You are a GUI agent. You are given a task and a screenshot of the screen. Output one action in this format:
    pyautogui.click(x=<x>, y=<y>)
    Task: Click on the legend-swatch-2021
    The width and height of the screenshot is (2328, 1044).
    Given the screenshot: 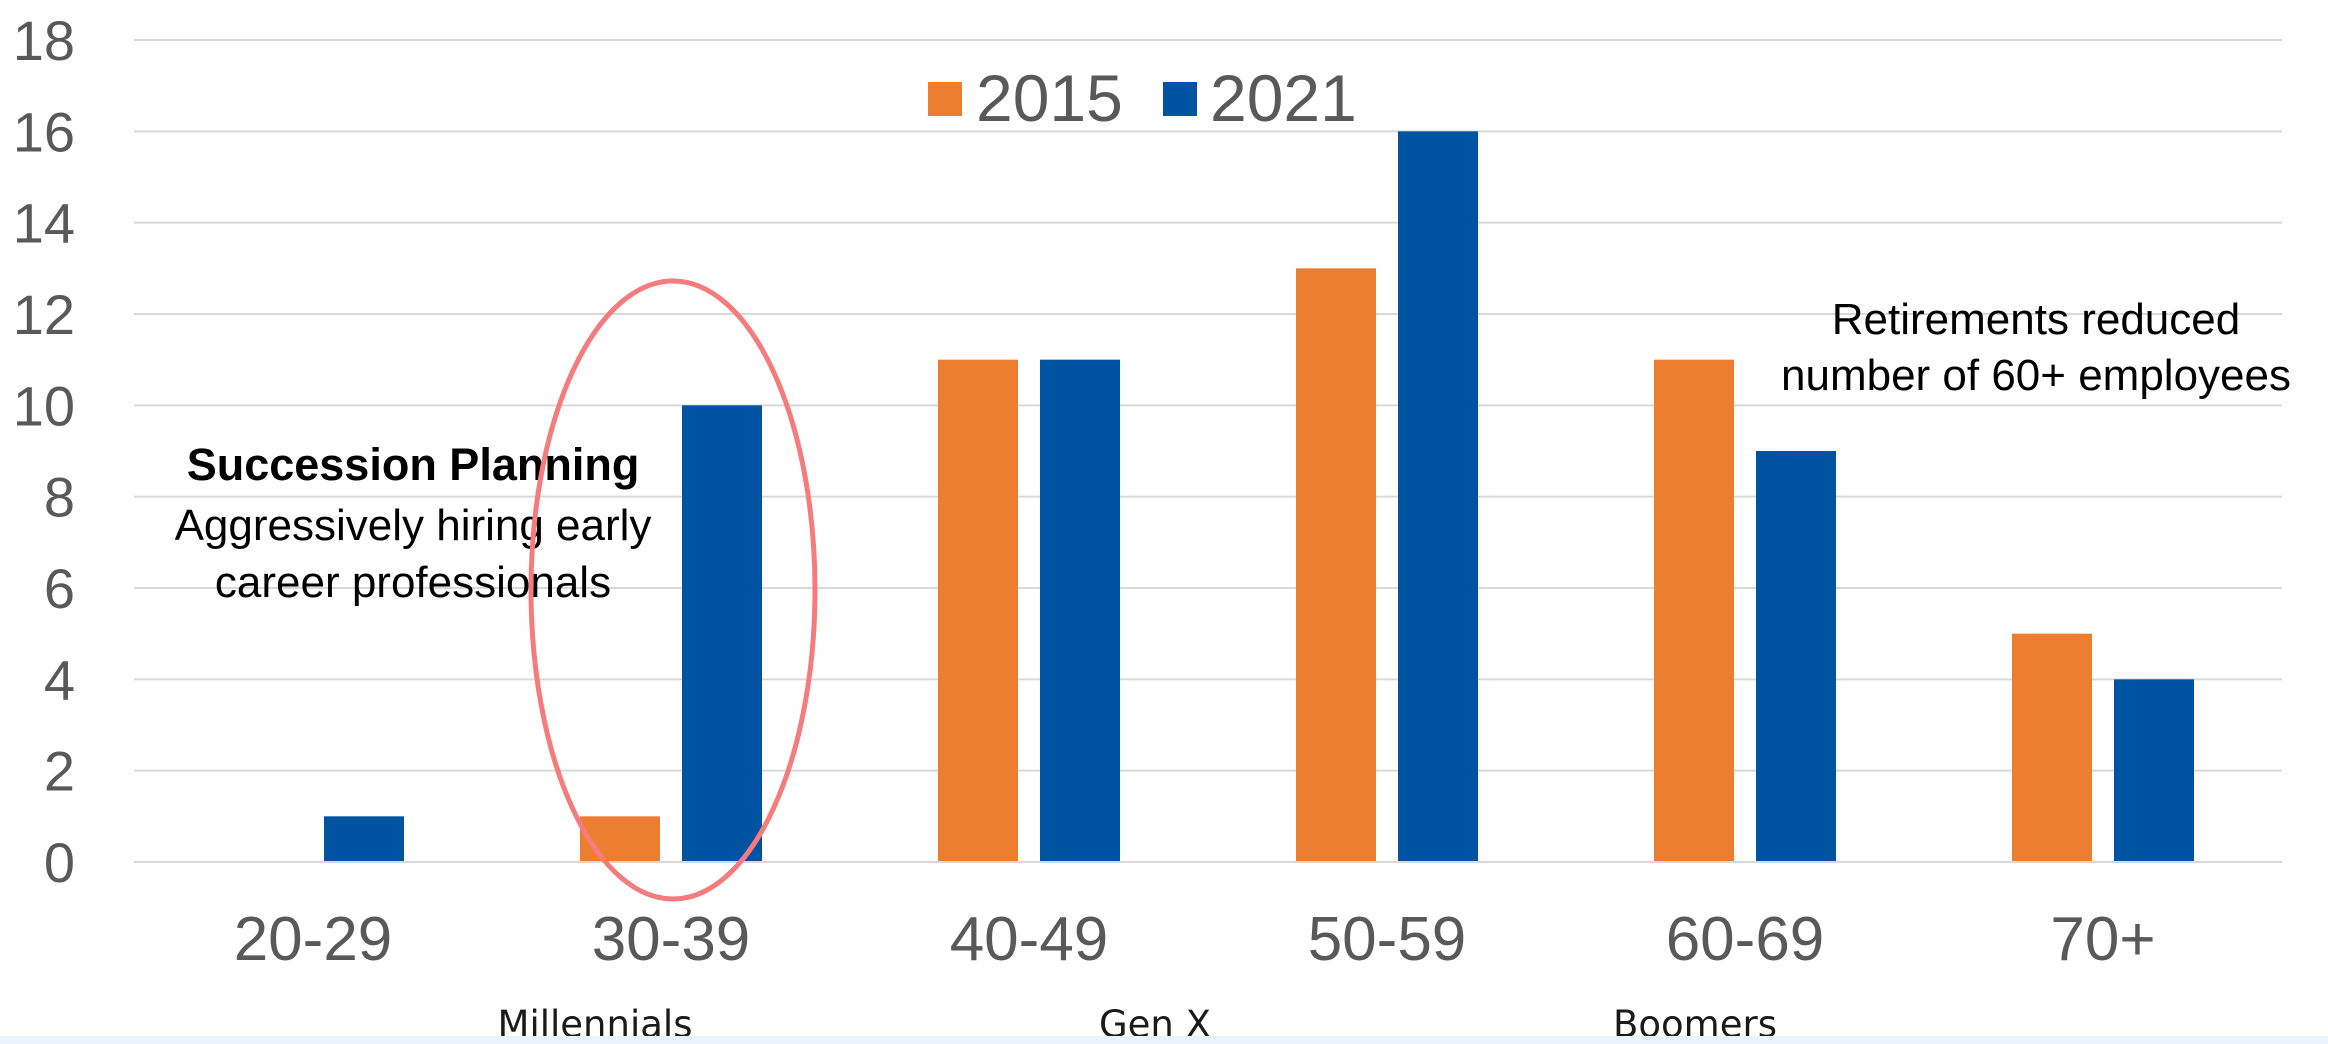 What is the action you would take?
    pyautogui.click(x=1180, y=99)
    